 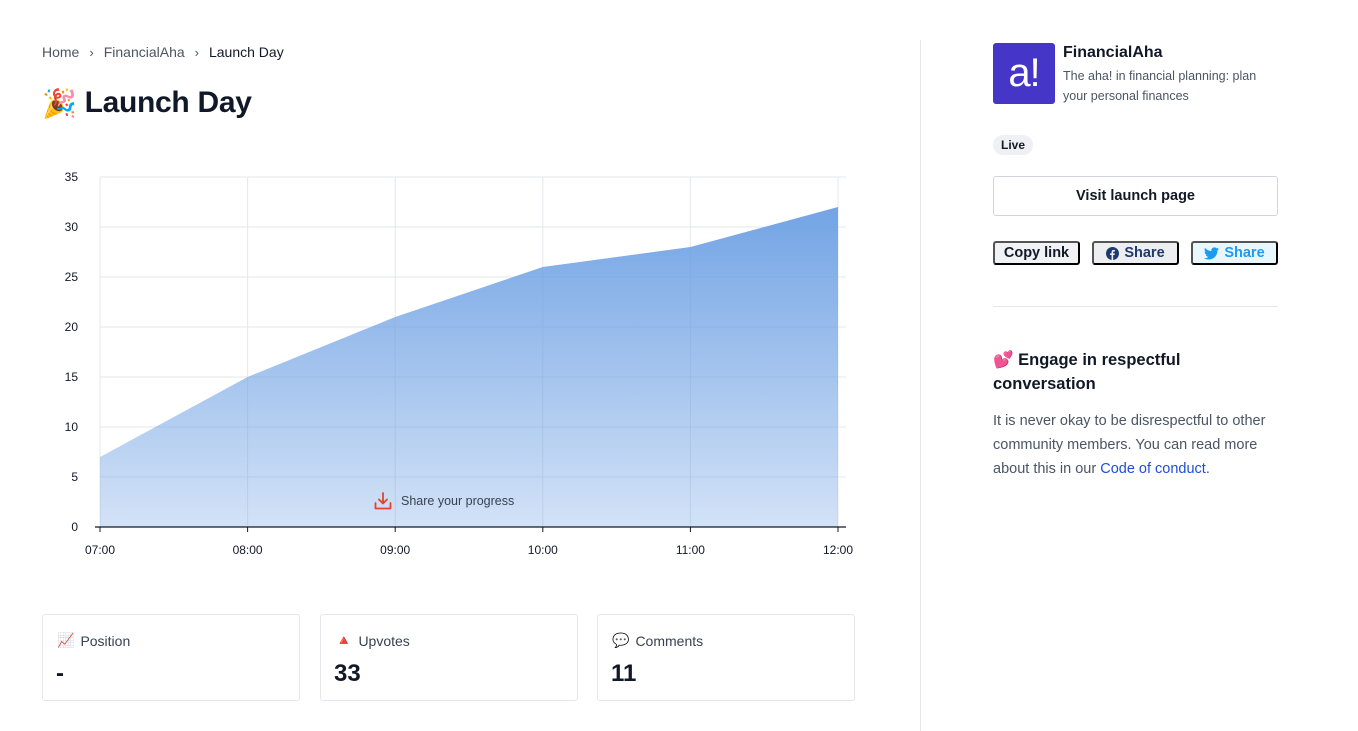 What do you see at coordinates (383, 501) in the screenshot?
I see `download-icon` at bounding box center [383, 501].